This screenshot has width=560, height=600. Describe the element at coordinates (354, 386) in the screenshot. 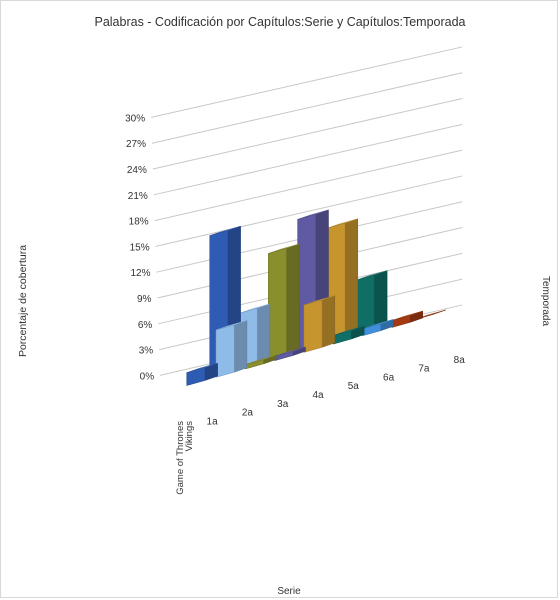

I see `x-tick-label: 5a` at that location.